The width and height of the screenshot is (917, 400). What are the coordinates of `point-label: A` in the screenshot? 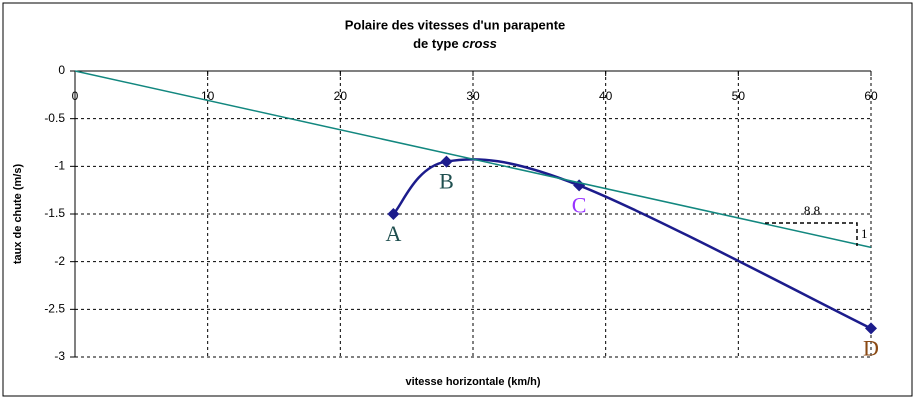 It's located at (393, 233).